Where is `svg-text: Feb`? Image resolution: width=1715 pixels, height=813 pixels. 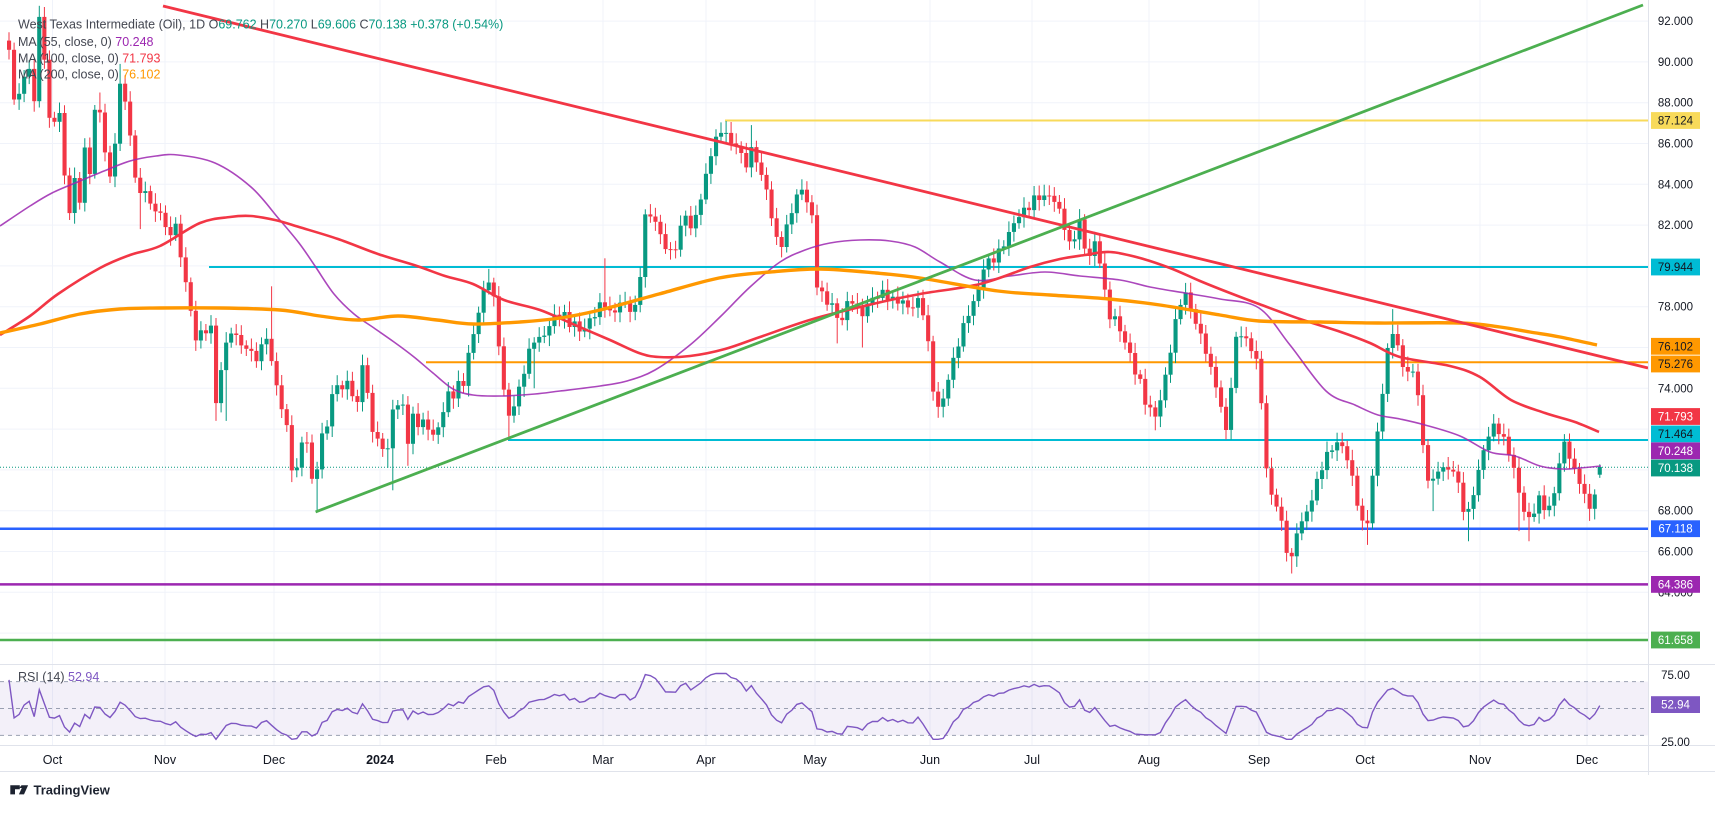 svg-text: Feb is located at coordinates (496, 760).